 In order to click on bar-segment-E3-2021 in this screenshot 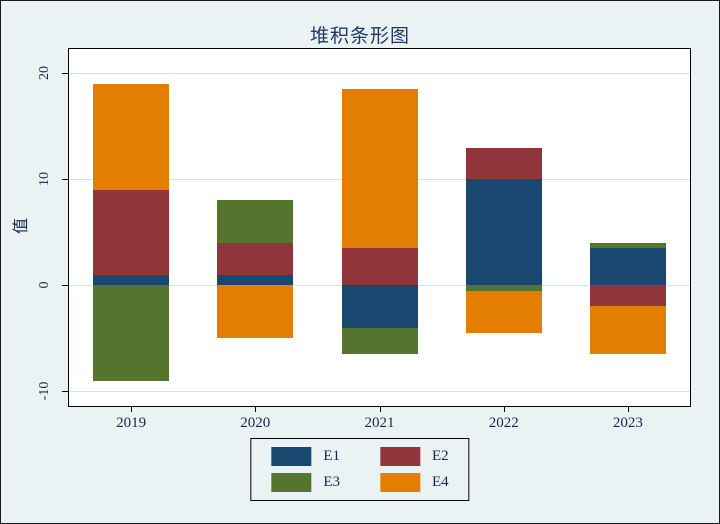, I will do `click(379, 341)`.